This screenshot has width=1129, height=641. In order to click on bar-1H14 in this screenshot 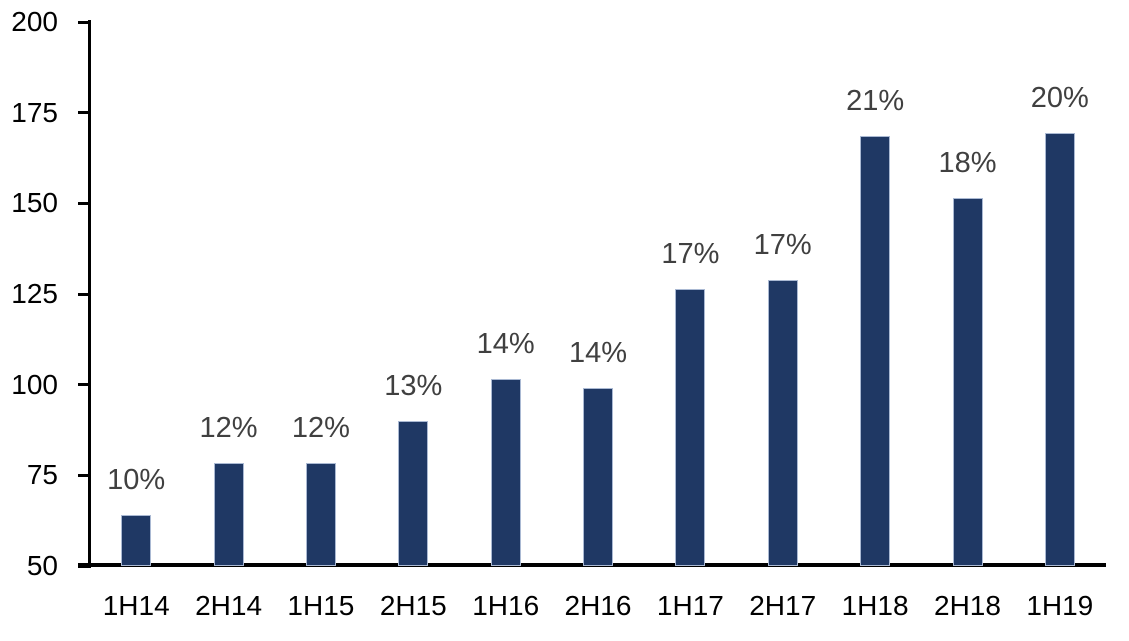, I will do `click(136, 540)`.